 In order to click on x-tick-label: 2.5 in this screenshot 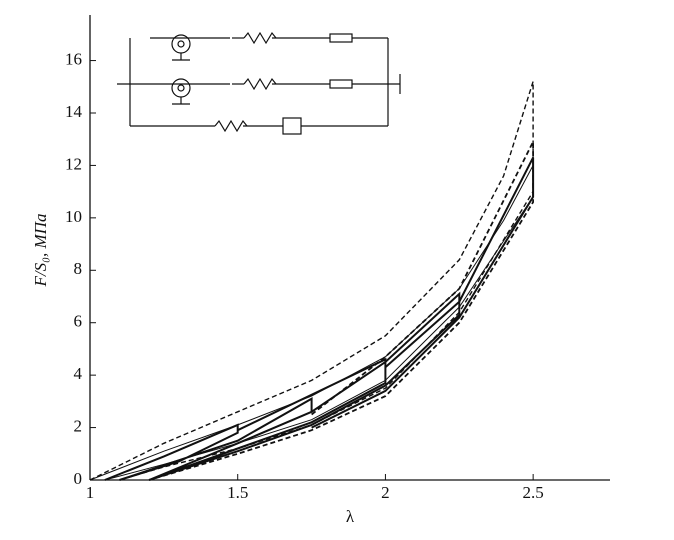, I will do `click(533, 492)`.